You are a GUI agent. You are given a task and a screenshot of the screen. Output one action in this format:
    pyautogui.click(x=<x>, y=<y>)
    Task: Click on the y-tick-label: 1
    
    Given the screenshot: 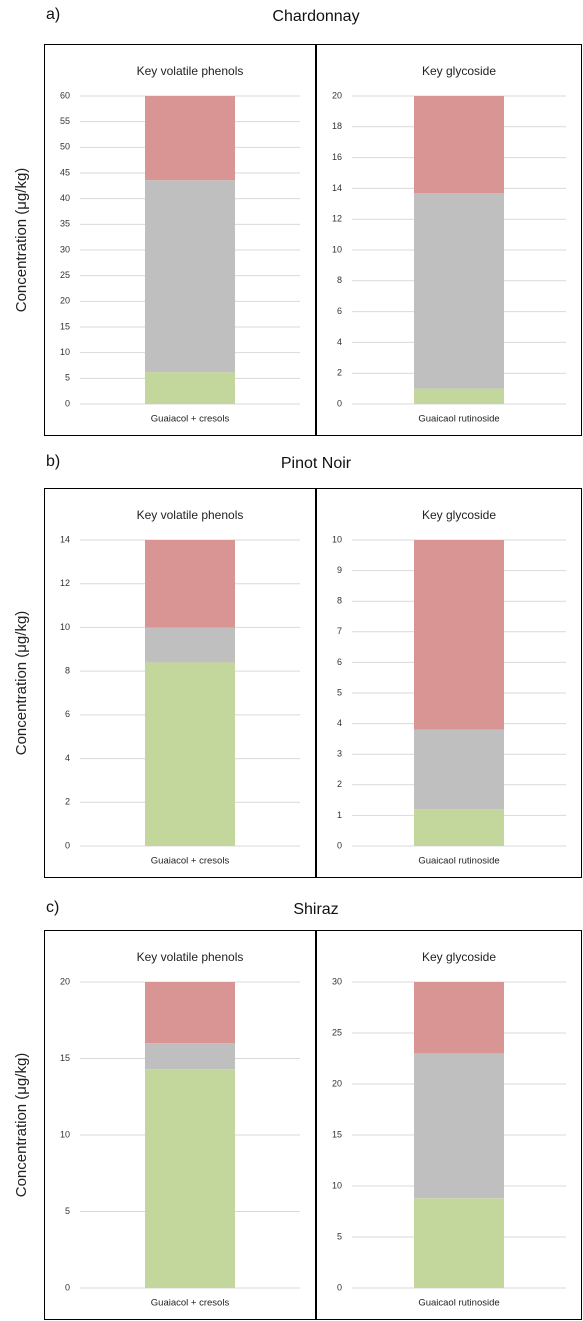 What is the action you would take?
    pyautogui.click(x=339, y=815)
    